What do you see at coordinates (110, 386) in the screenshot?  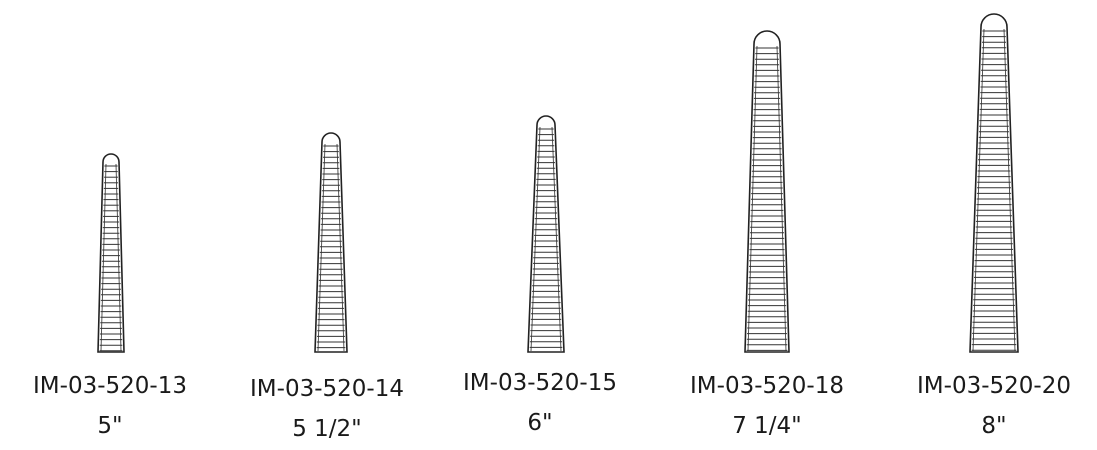 I see `catalog-code: IM-03-520-13` at bounding box center [110, 386].